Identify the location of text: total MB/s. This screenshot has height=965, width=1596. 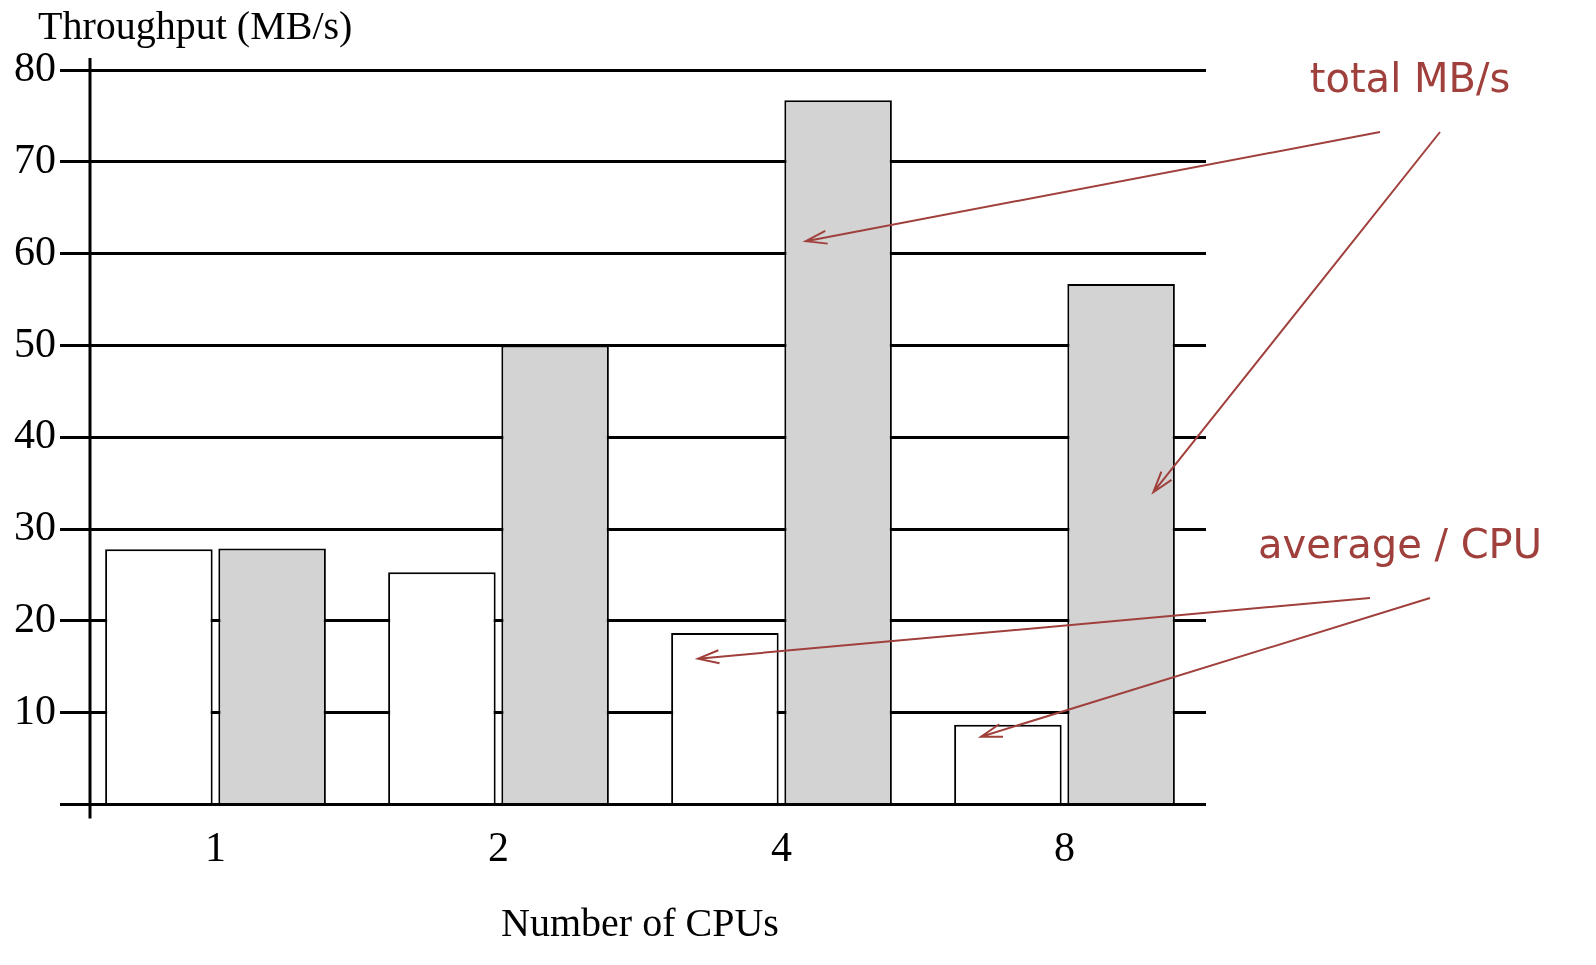
(1410, 78).